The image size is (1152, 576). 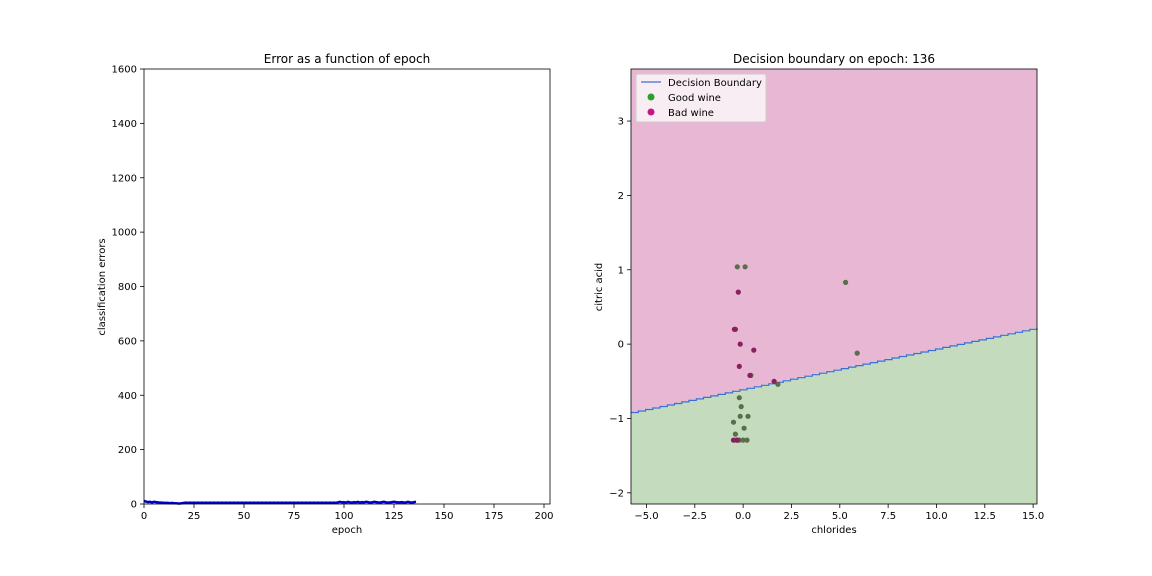 I want to click on y-tick-label: 400, so click(x=127, y=396).